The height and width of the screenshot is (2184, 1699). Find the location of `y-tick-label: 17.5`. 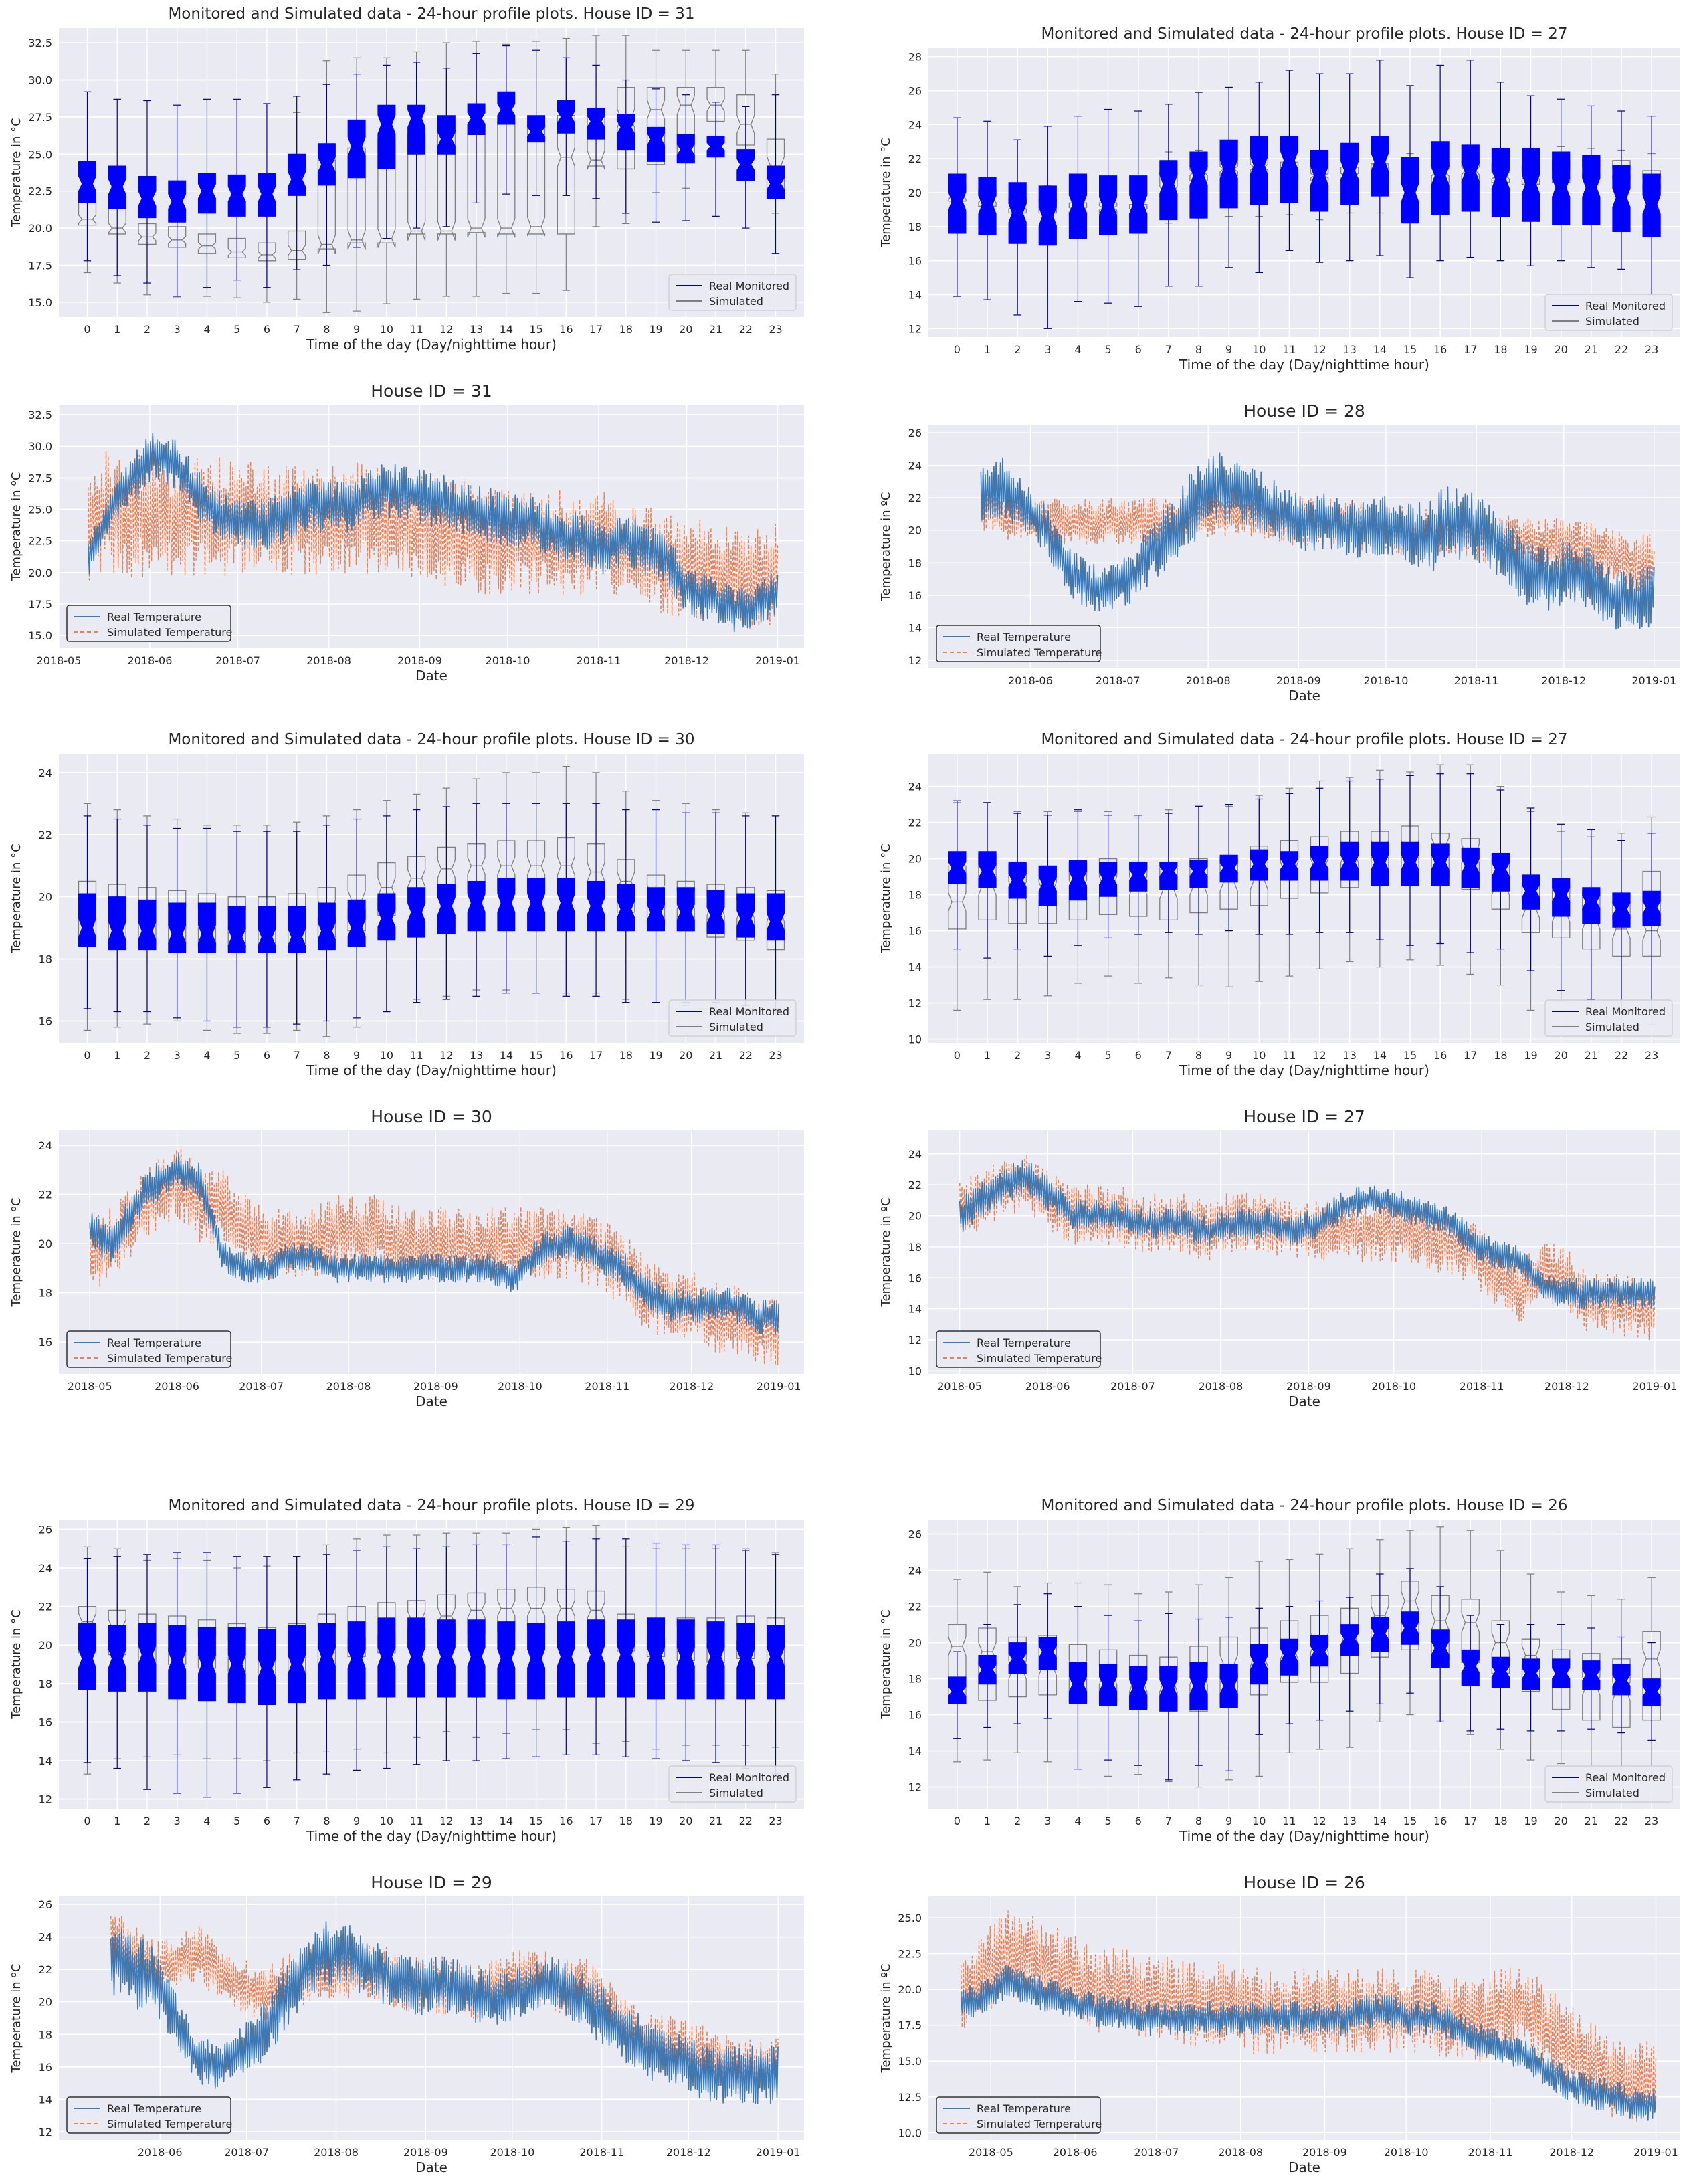

y-tick-label: 17.5 is located at coordinates (40, 604).